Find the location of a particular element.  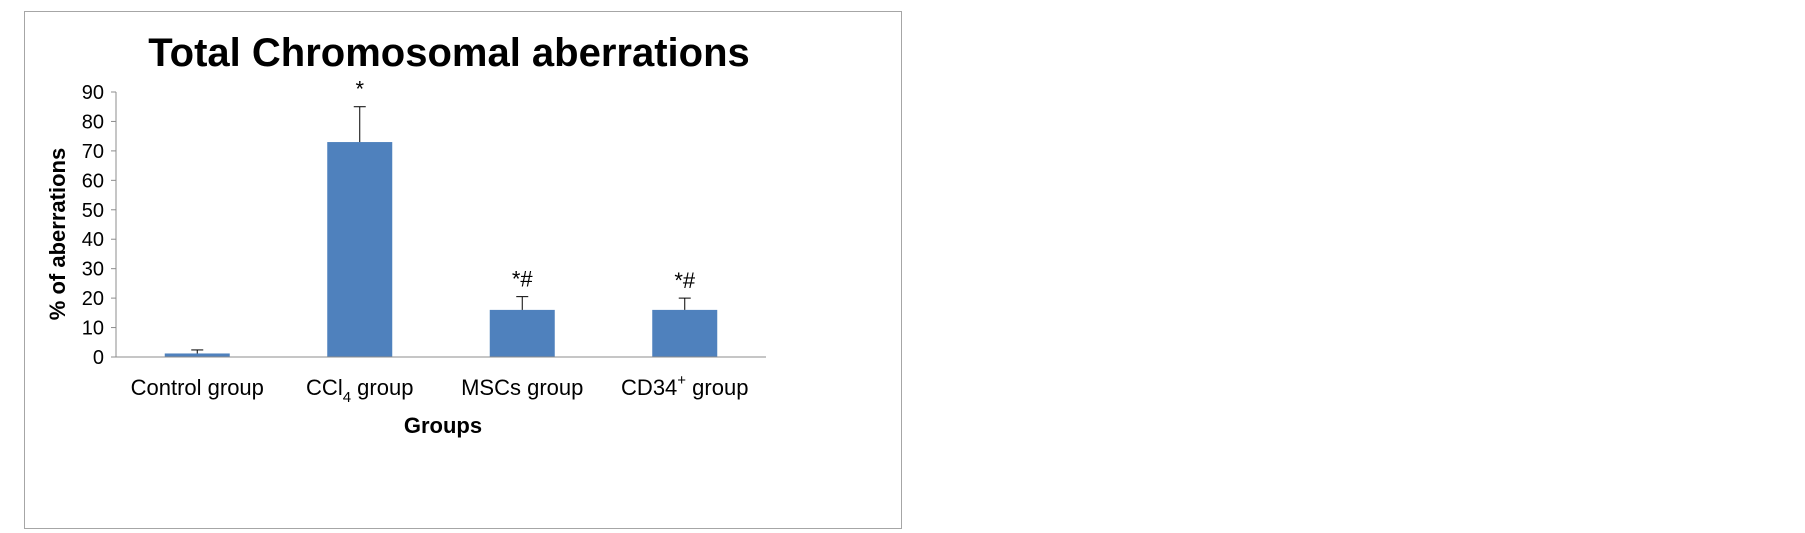

x-category-label: Control group is located at coordinates (197, 387).